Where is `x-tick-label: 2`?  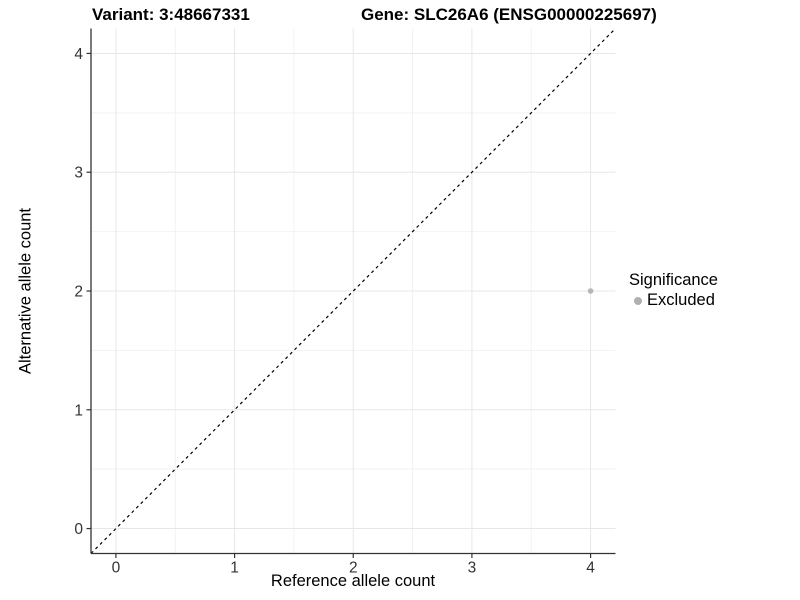
x-tick-label: 2 is located at coordinates (353, 568).